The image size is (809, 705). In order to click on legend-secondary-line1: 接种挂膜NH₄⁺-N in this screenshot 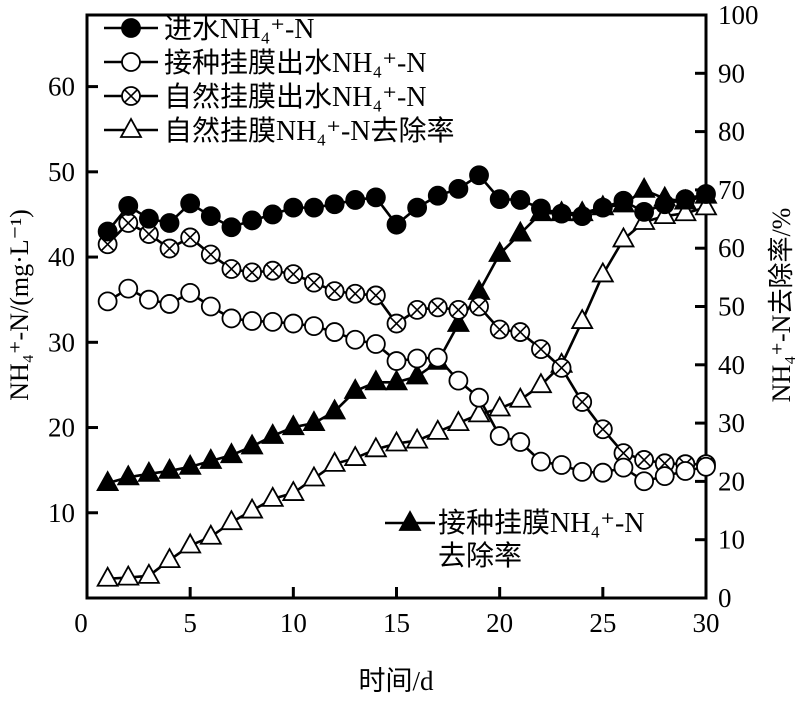, I will do `click(541, 523)`.